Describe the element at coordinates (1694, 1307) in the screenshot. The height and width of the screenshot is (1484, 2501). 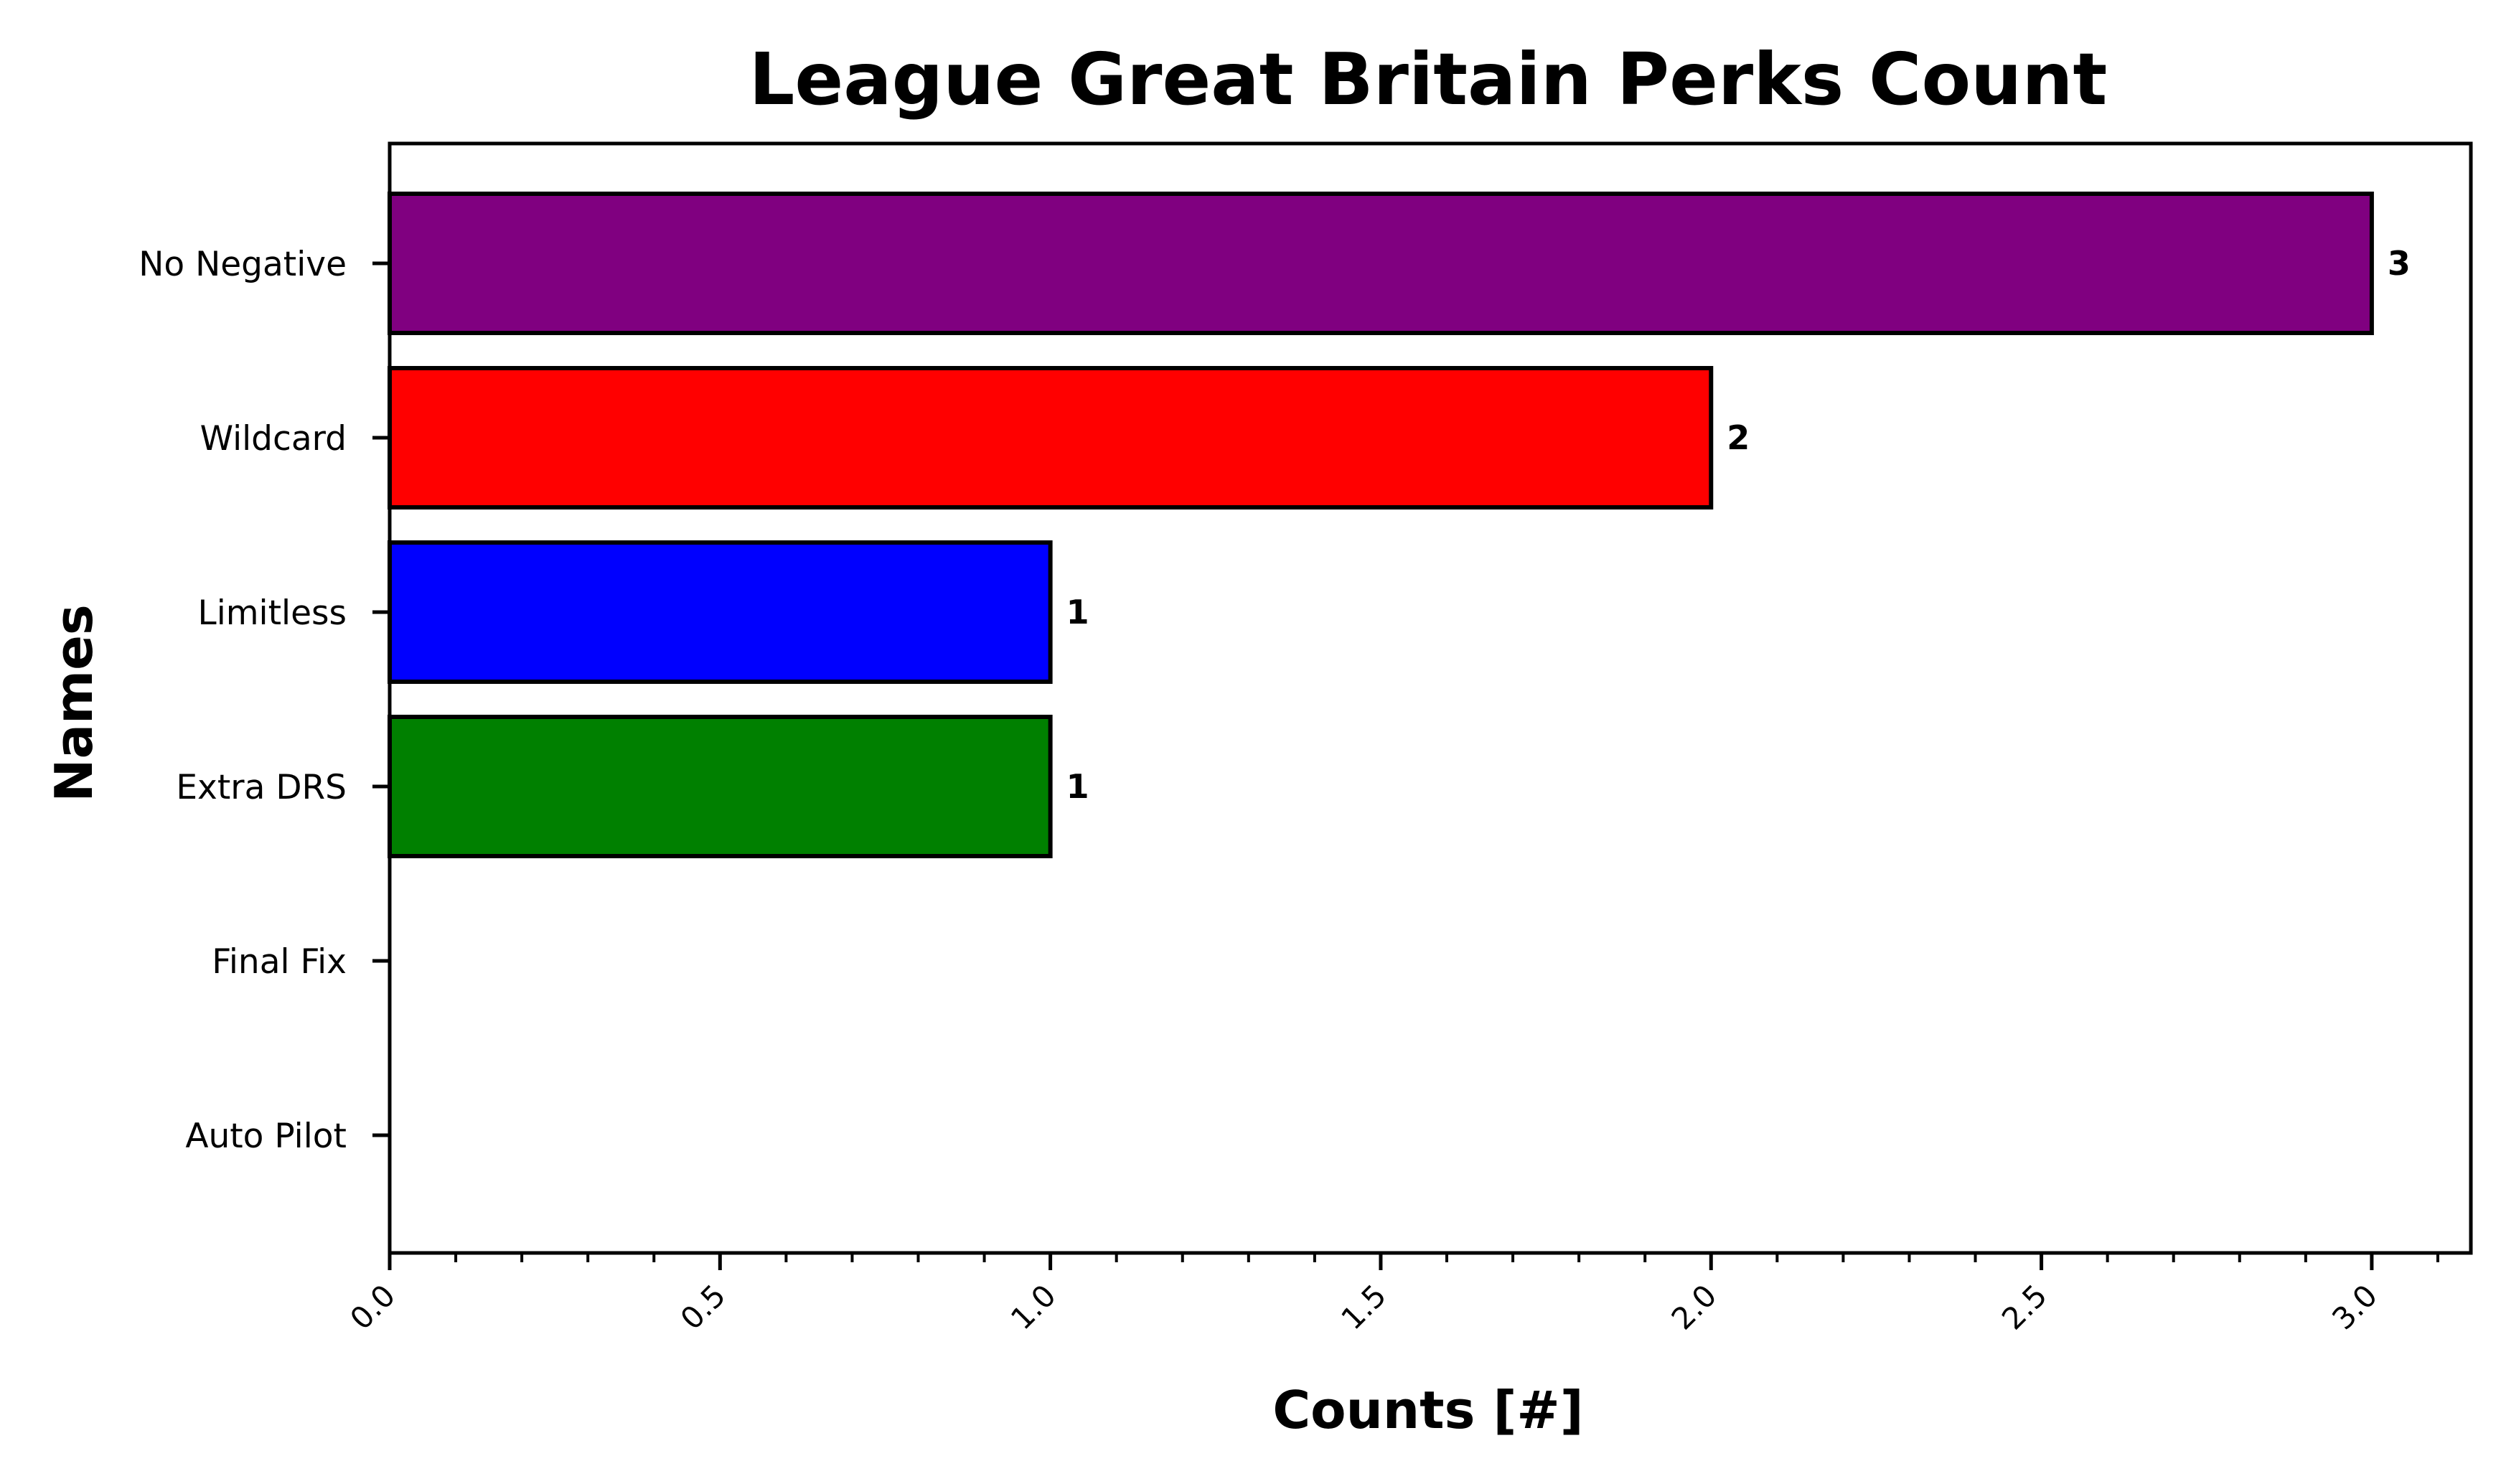
I see `x-tick-label: 2.0` at that location.